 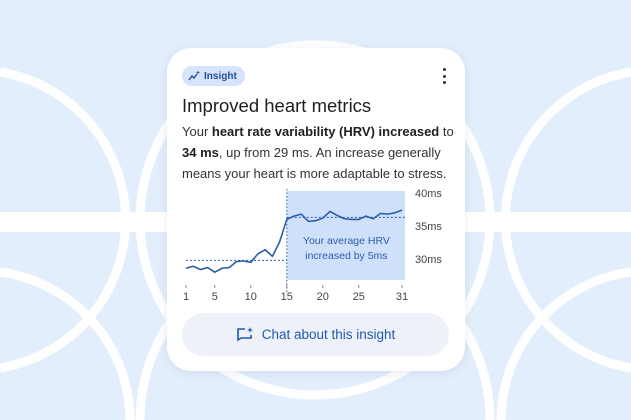 What do you see at coordinates (446, 131) in the screenshot?
I see `text: to` at bounding box center [446, 131].